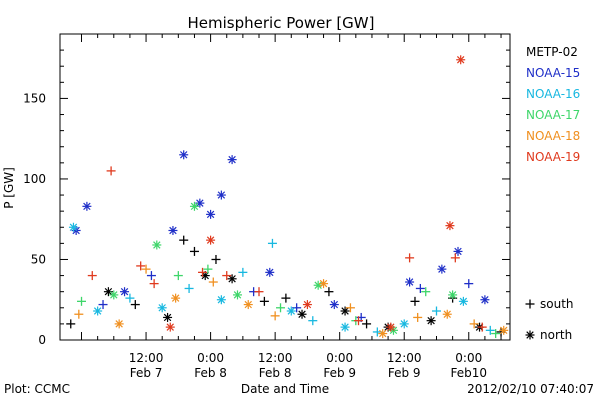 The height and width of the screenshot is (400, 600). Describe the element at coordinates (37, 389) in the screenshot. I see `plot-credit: Plot: CCMC` at that location.